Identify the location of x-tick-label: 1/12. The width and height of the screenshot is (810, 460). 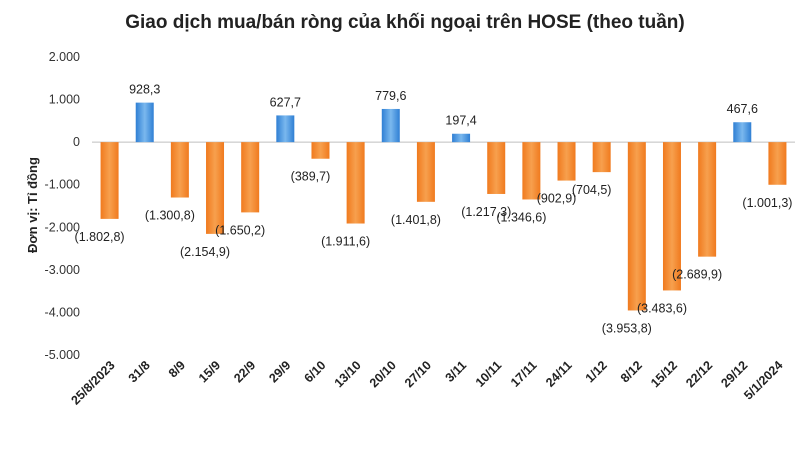
(596, 371).